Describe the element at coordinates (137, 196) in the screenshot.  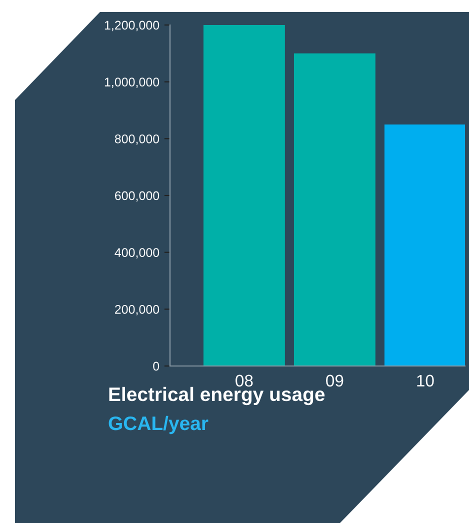
I see `y-tick-label: 600,000` at that location.